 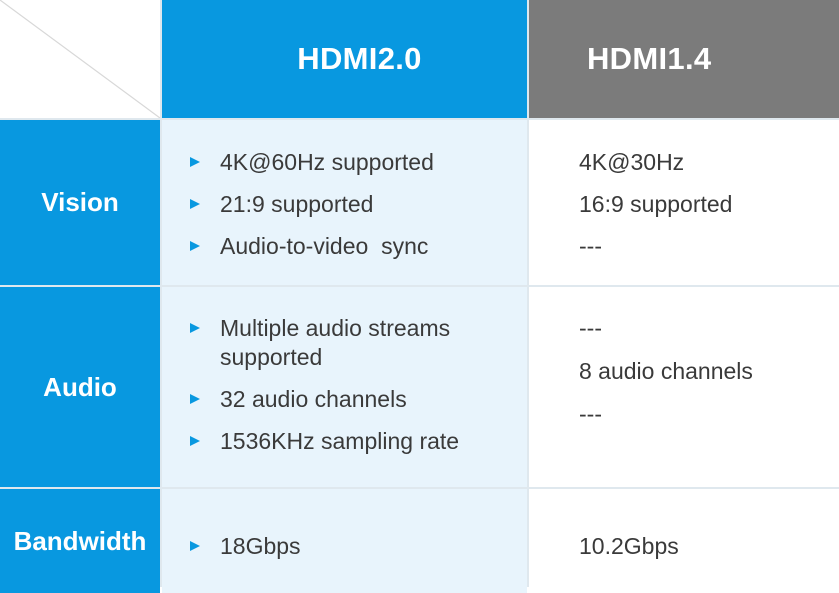 I want to click on header-hdmi20: HDMI2.0, so click(x=344, y=59).